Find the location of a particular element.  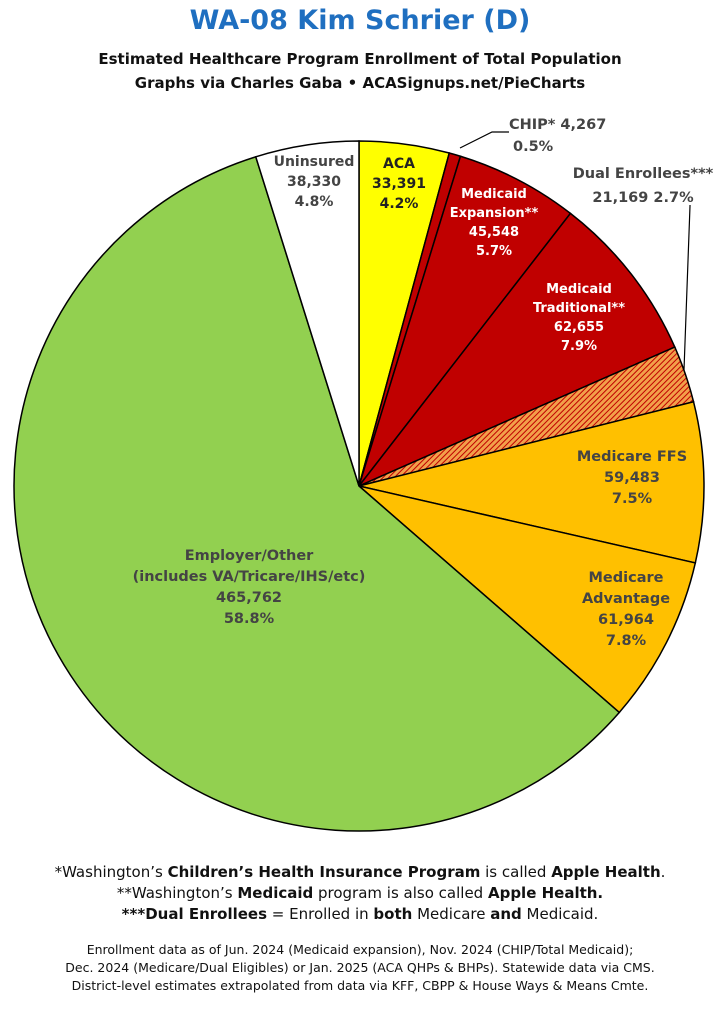

pie-slice-medicare_adv is located at coordinates (527, 599).